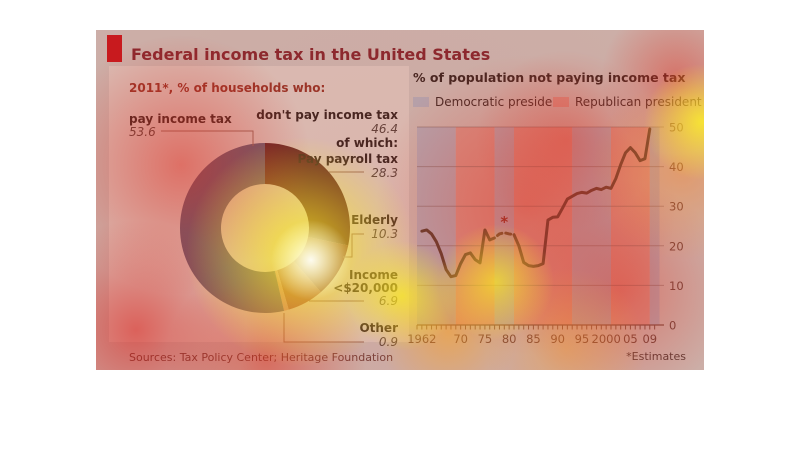 The image size is (810, 464). I want to click on y-tick-label: 10, so click(676, 286).